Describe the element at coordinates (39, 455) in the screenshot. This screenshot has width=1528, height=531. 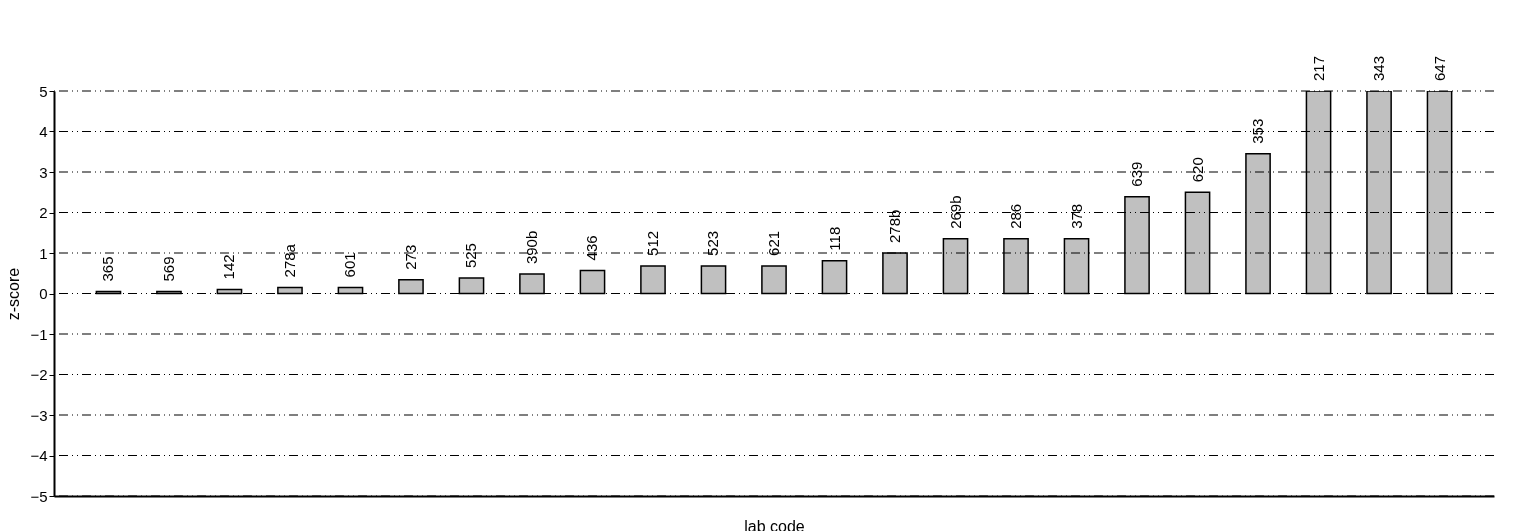
I see `y-tick-label: −4` at that location.